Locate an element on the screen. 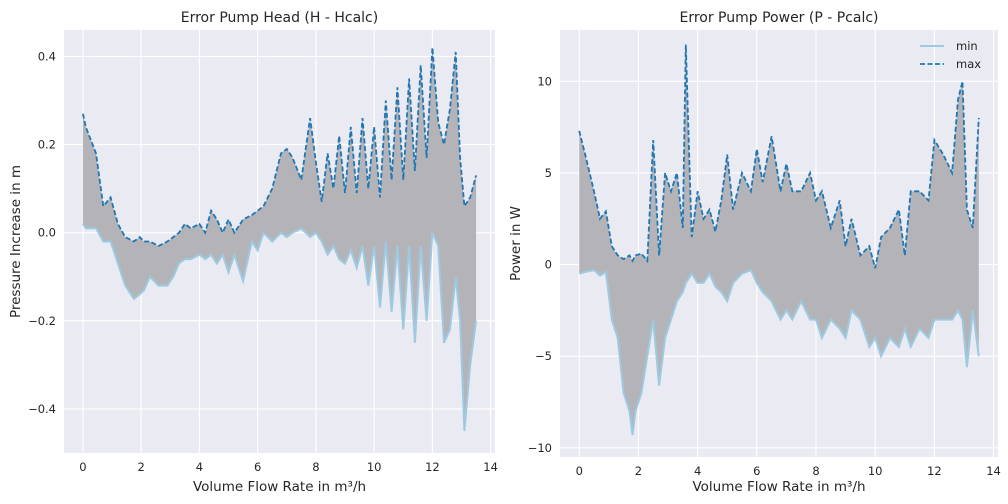  y-tick-label: 0.2 is located at coordinates (47, 145).